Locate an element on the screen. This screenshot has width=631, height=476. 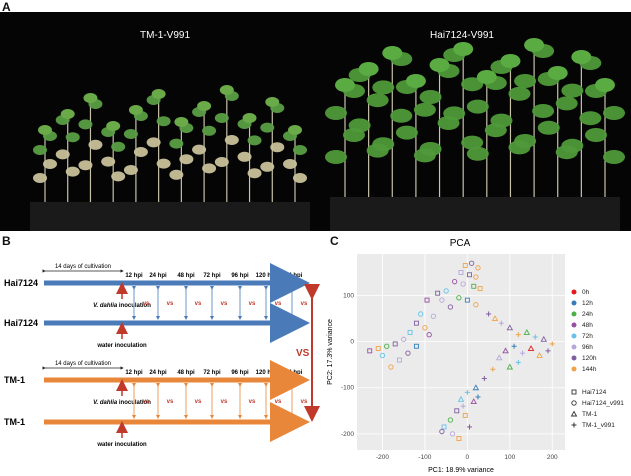
legend-time-label: 12h is located at coordinates (587, 303).